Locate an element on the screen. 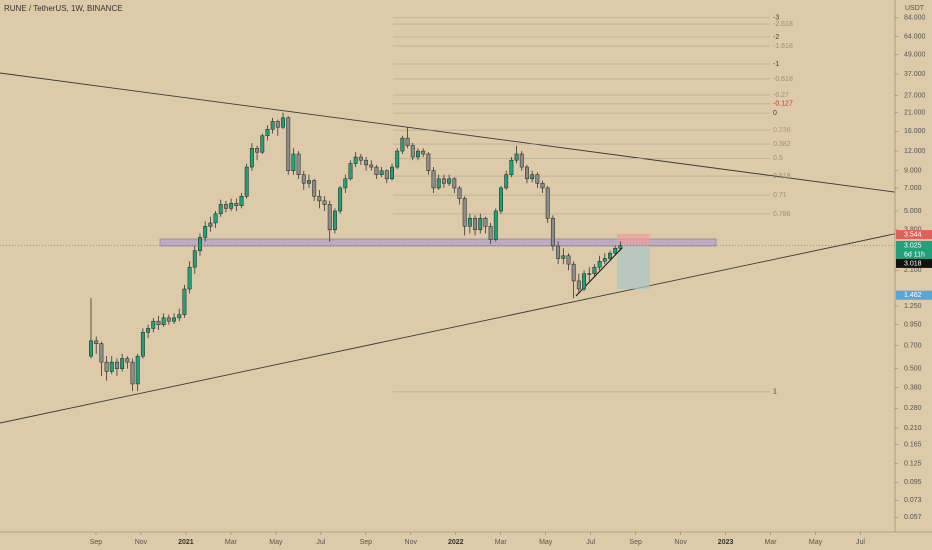 The width and height of the screenshot is (932, 550). chart-title: RUNE / TetherUS, 1W, BINANCE is located at coordinates (63, 8).